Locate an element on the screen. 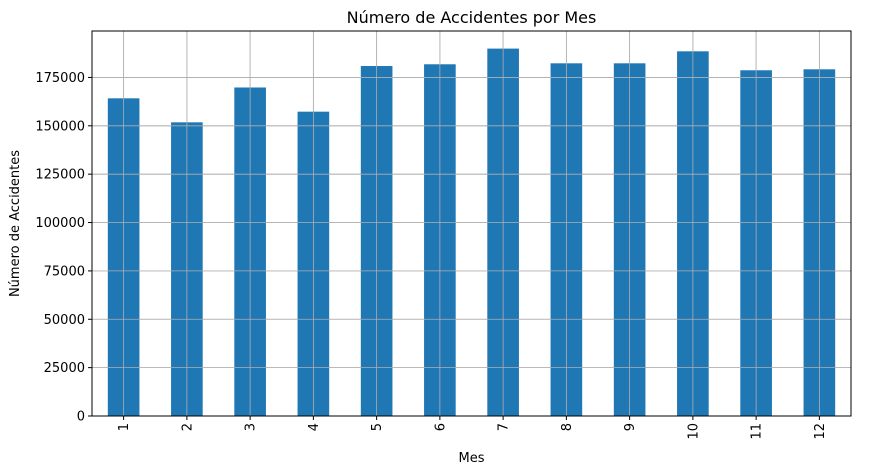  y-tick-label: 125000 is located at coordinates (60, 175).